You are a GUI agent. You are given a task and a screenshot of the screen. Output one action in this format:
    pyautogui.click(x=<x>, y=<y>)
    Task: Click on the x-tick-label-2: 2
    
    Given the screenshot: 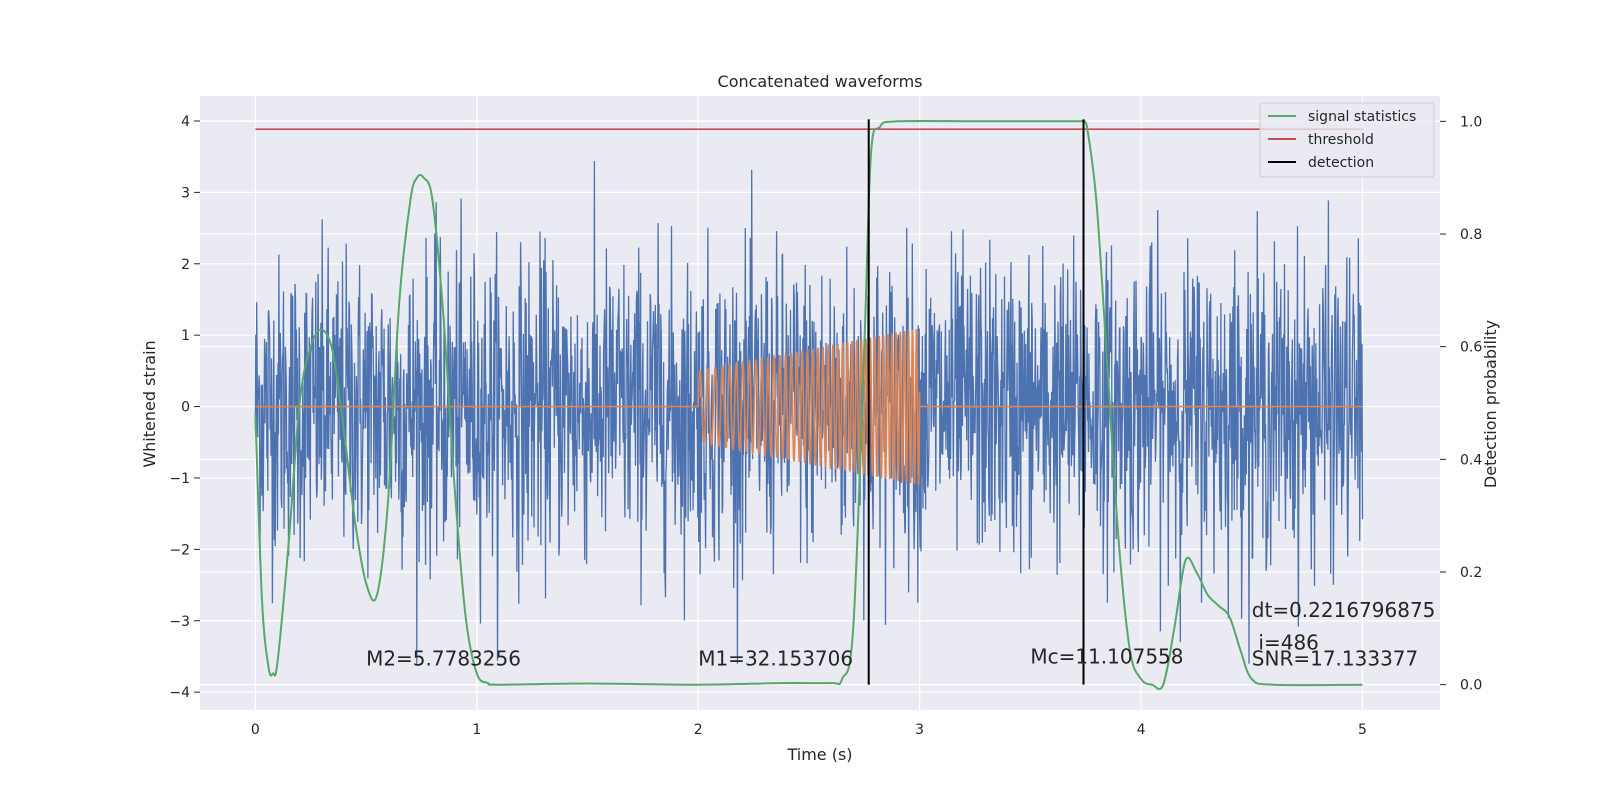 What is the action you would take?
    pyautogui.click(x=698, y=730)
    